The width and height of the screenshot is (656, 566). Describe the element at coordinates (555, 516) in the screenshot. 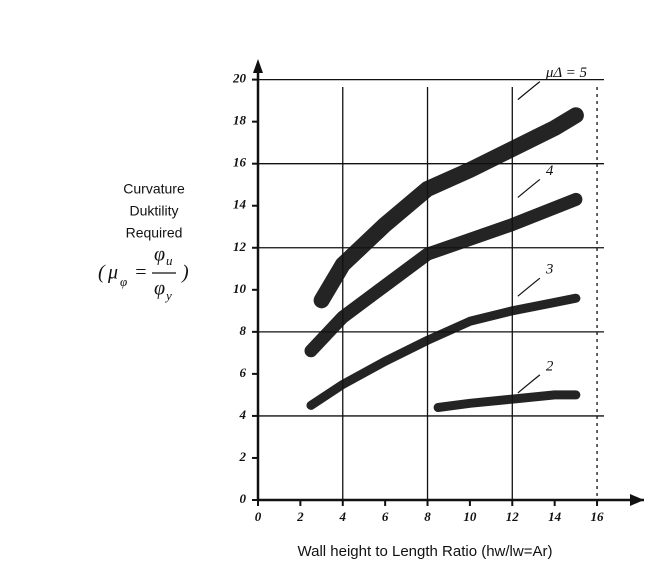

I see `x-tick-label: 14` at that location.